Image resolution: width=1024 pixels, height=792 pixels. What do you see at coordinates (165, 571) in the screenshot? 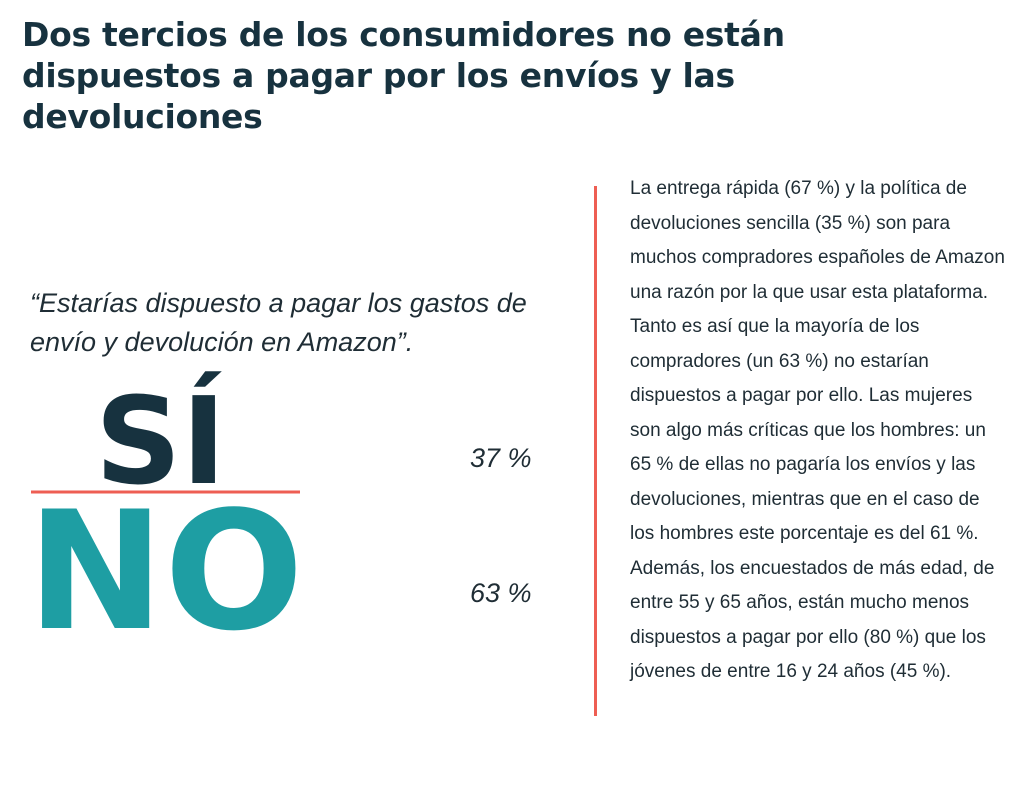
I see `answer-label-no: NO` at bounding box center [165, 571].